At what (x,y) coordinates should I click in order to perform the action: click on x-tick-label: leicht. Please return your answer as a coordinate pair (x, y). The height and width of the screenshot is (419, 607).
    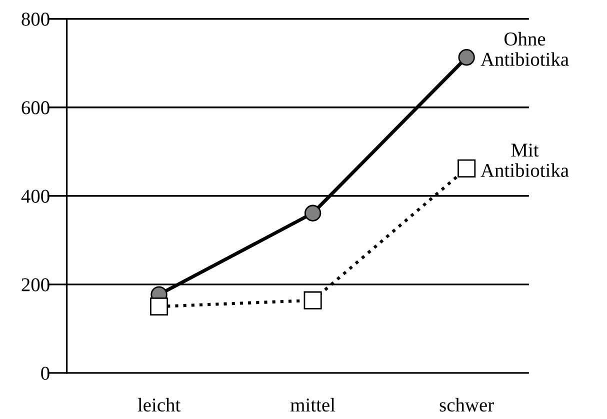
    Looking at the image, I should click on (159, 405).